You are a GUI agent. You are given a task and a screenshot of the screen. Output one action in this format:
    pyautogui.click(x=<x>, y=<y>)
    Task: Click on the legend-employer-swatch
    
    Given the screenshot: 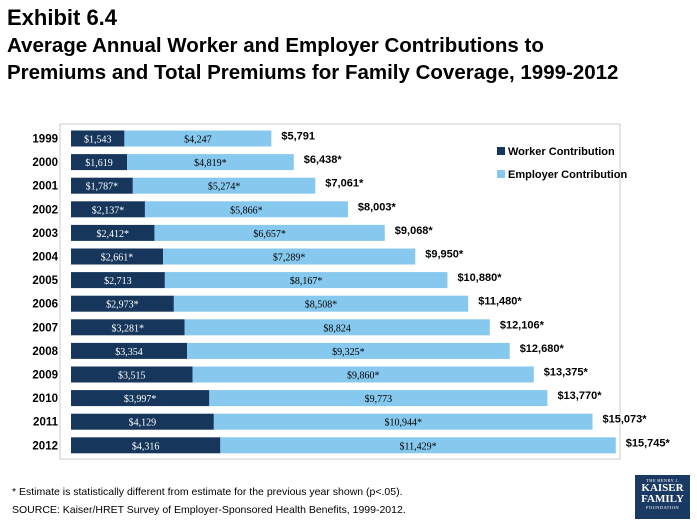 What is the action you would take?
    pyautogui.click(x=501, y=174)
    